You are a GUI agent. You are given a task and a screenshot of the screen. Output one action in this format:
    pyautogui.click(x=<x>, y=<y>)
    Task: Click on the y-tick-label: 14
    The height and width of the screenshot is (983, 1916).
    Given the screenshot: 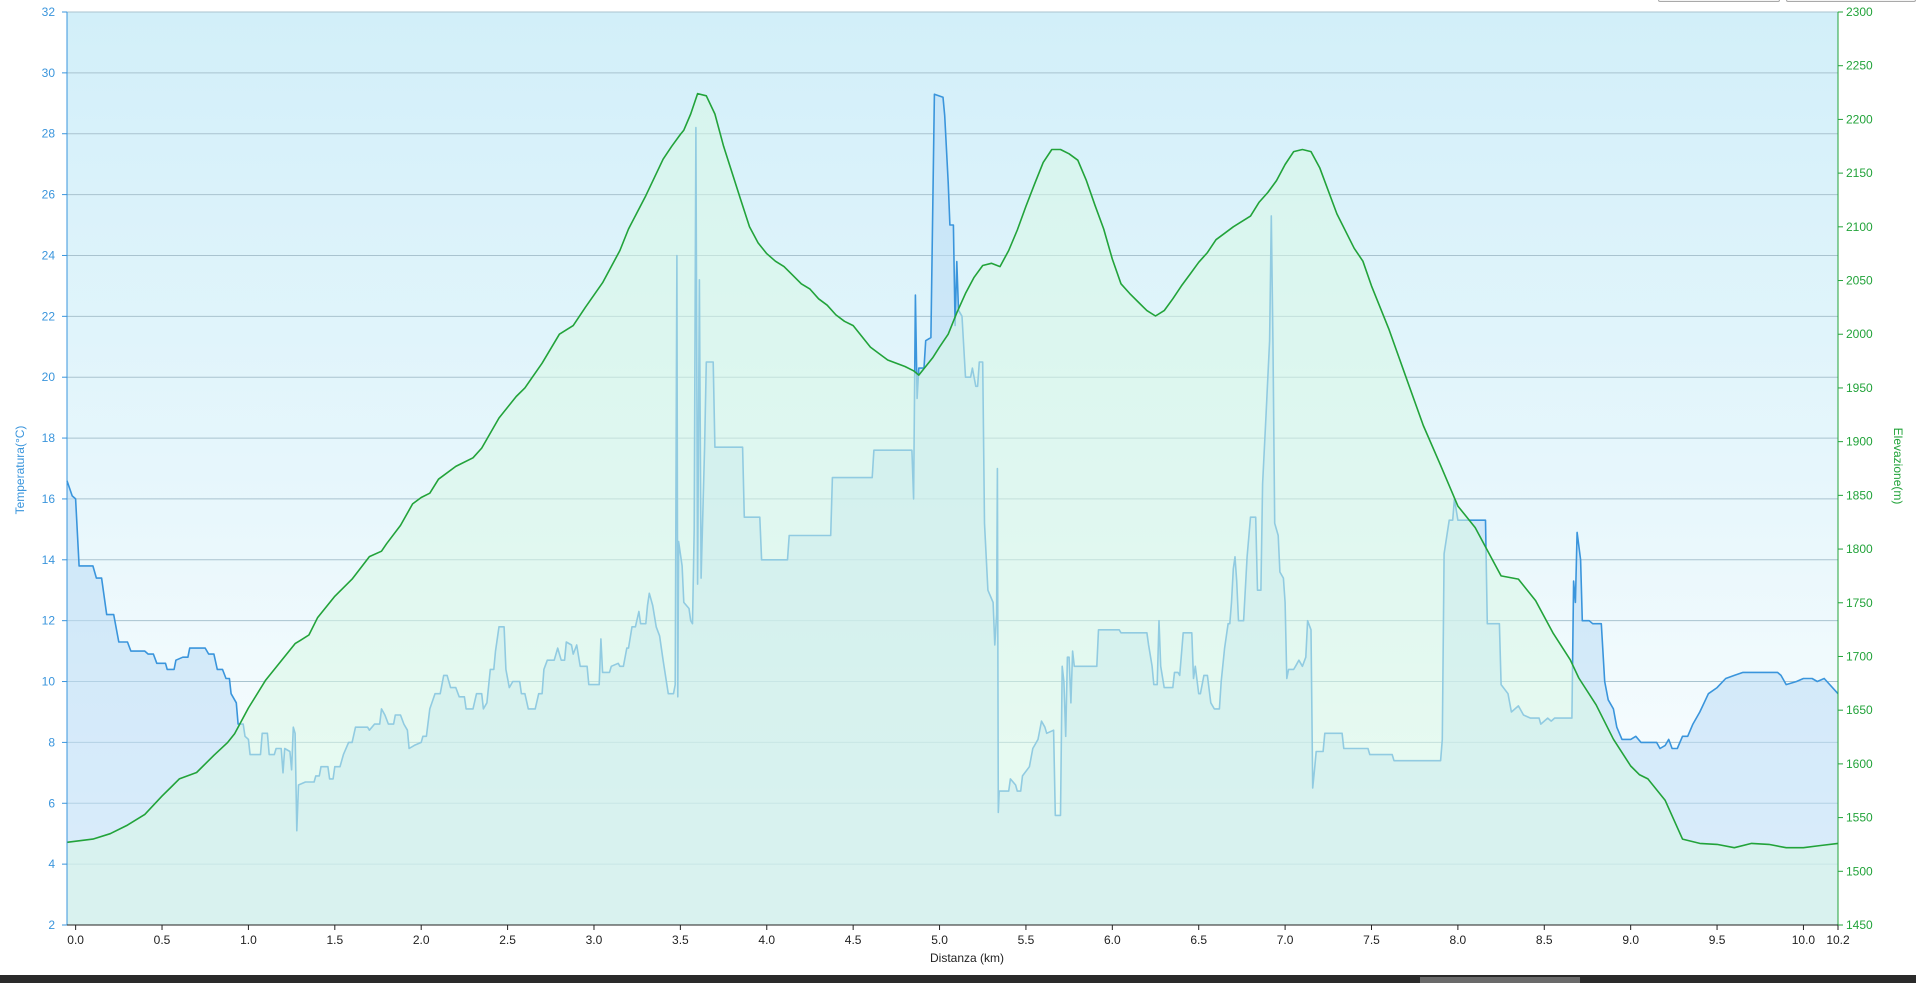 What is the action you would take?
    pyautogui.click(x=49, y=560)
    